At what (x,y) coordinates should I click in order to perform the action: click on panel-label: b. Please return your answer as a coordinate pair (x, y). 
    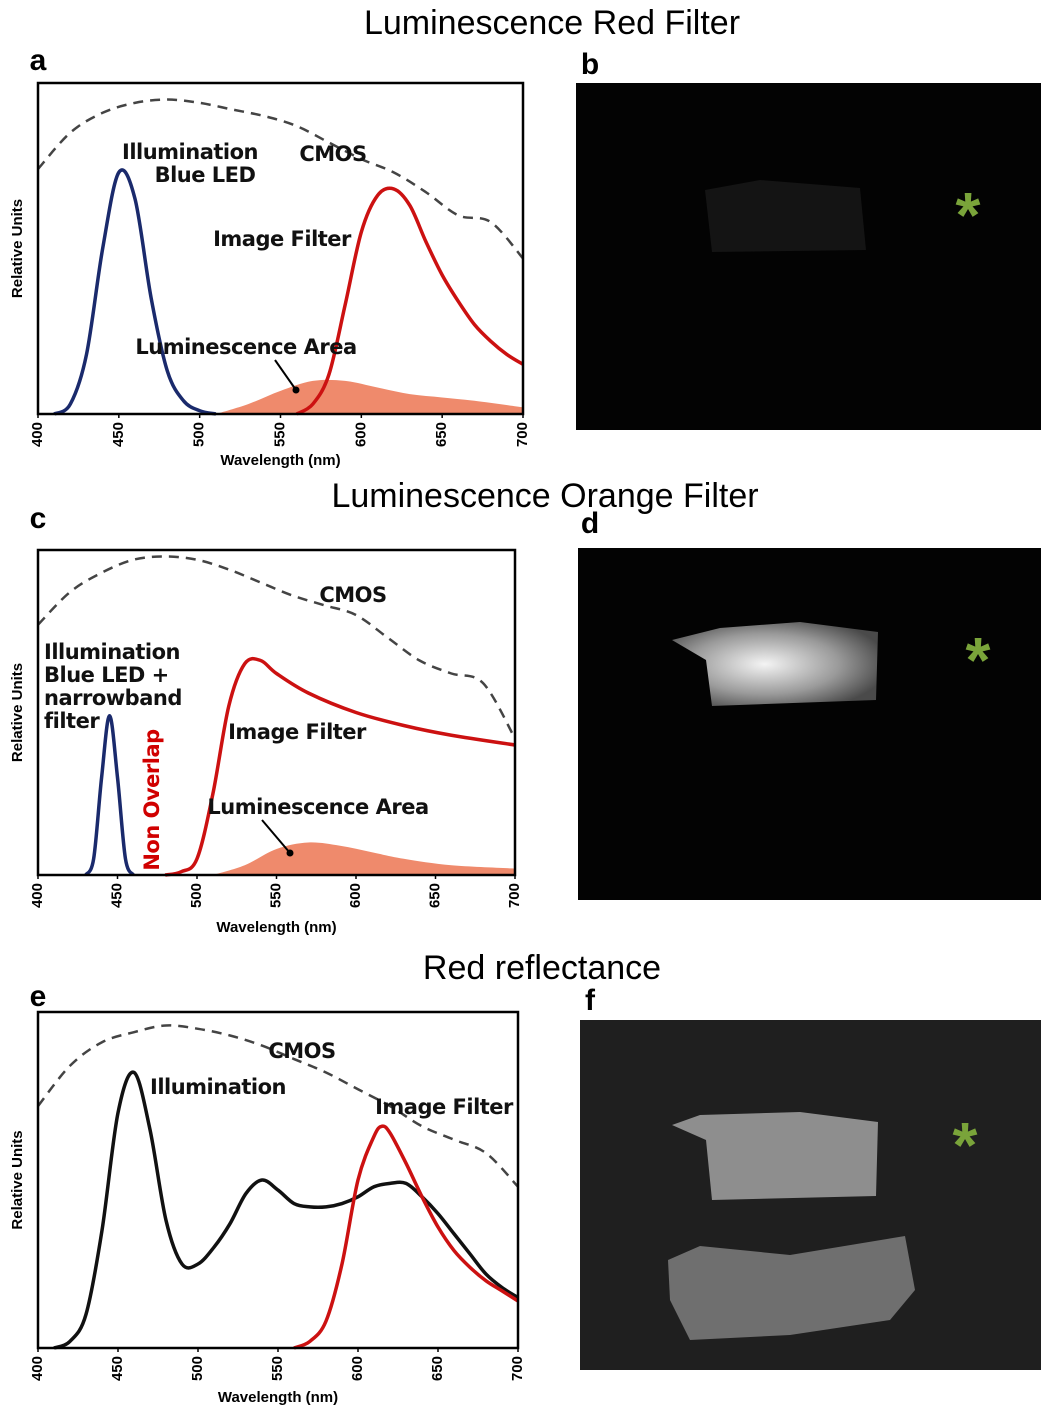
    Looking at the image, I should click on (590, 64).